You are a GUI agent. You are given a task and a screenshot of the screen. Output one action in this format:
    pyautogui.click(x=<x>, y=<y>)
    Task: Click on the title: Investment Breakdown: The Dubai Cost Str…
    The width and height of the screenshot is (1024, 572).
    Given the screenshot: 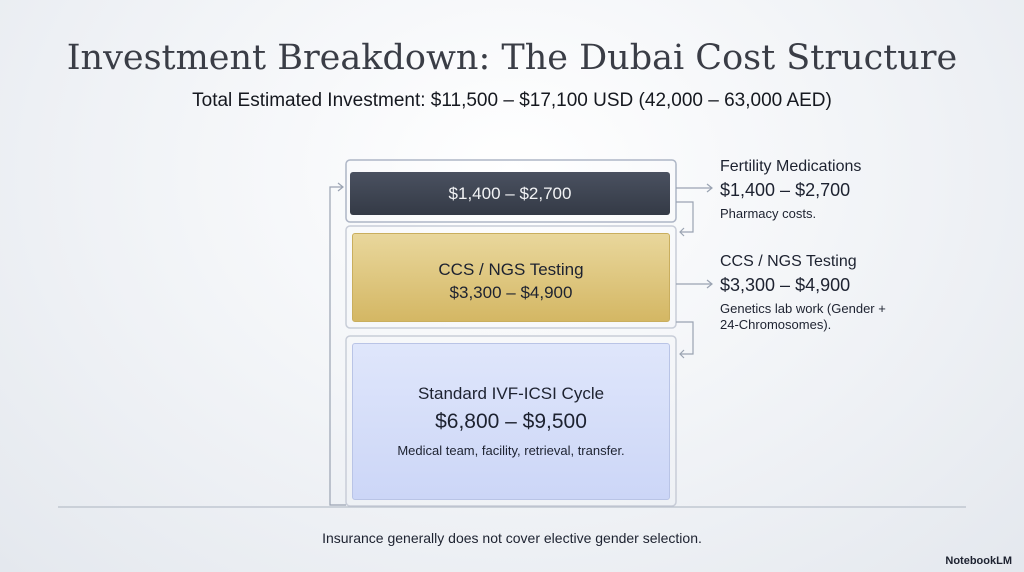 What is the action you would take?
    pyautogui.click(x=512, y=58)
    